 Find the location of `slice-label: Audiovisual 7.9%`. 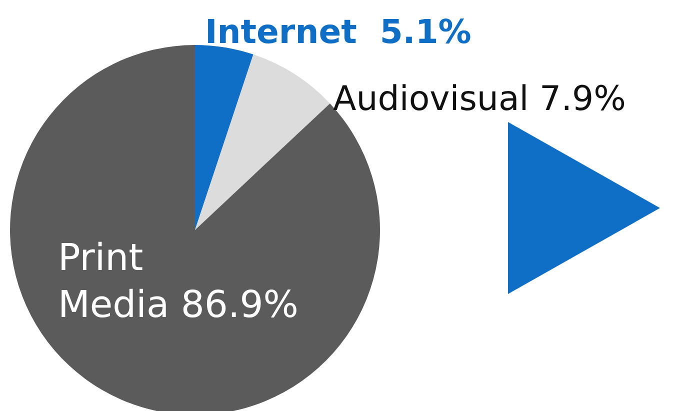

slice-label: Audiovisual 7.9% is located at coordinates (479, 99).